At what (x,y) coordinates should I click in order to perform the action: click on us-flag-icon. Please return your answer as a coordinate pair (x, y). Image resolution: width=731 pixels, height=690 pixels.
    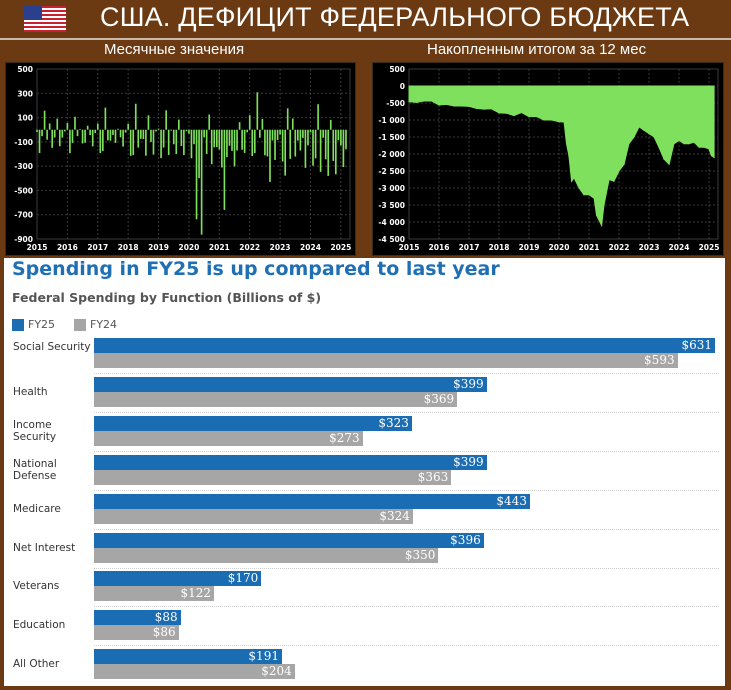
    Looking at the image, I should click on (45, 19).